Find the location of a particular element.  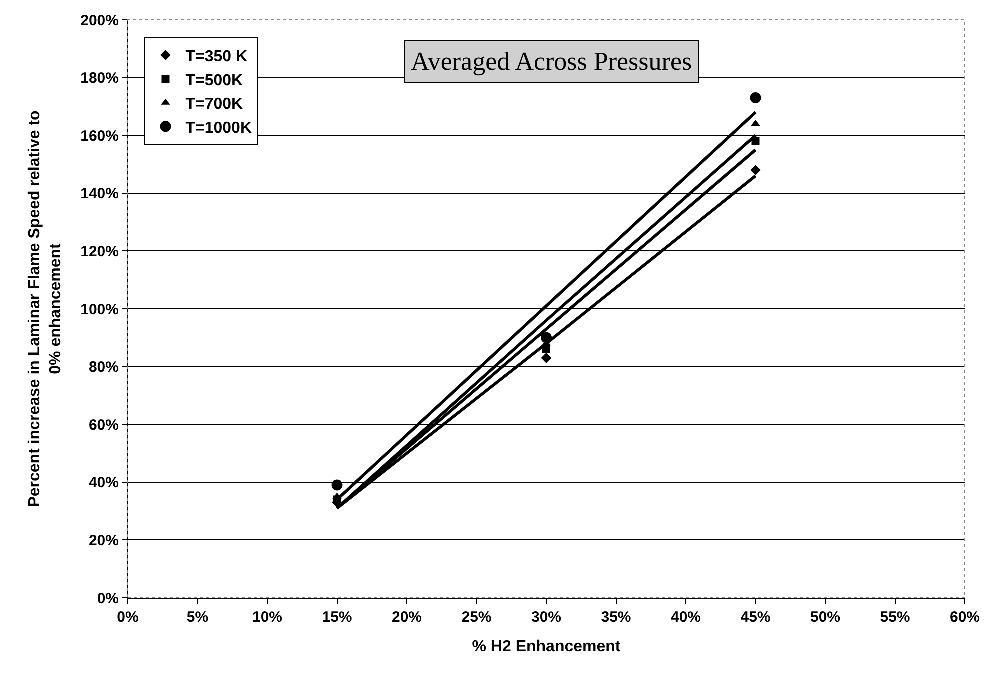

y-tick-label: 0% is located at coordinates (108, 599).